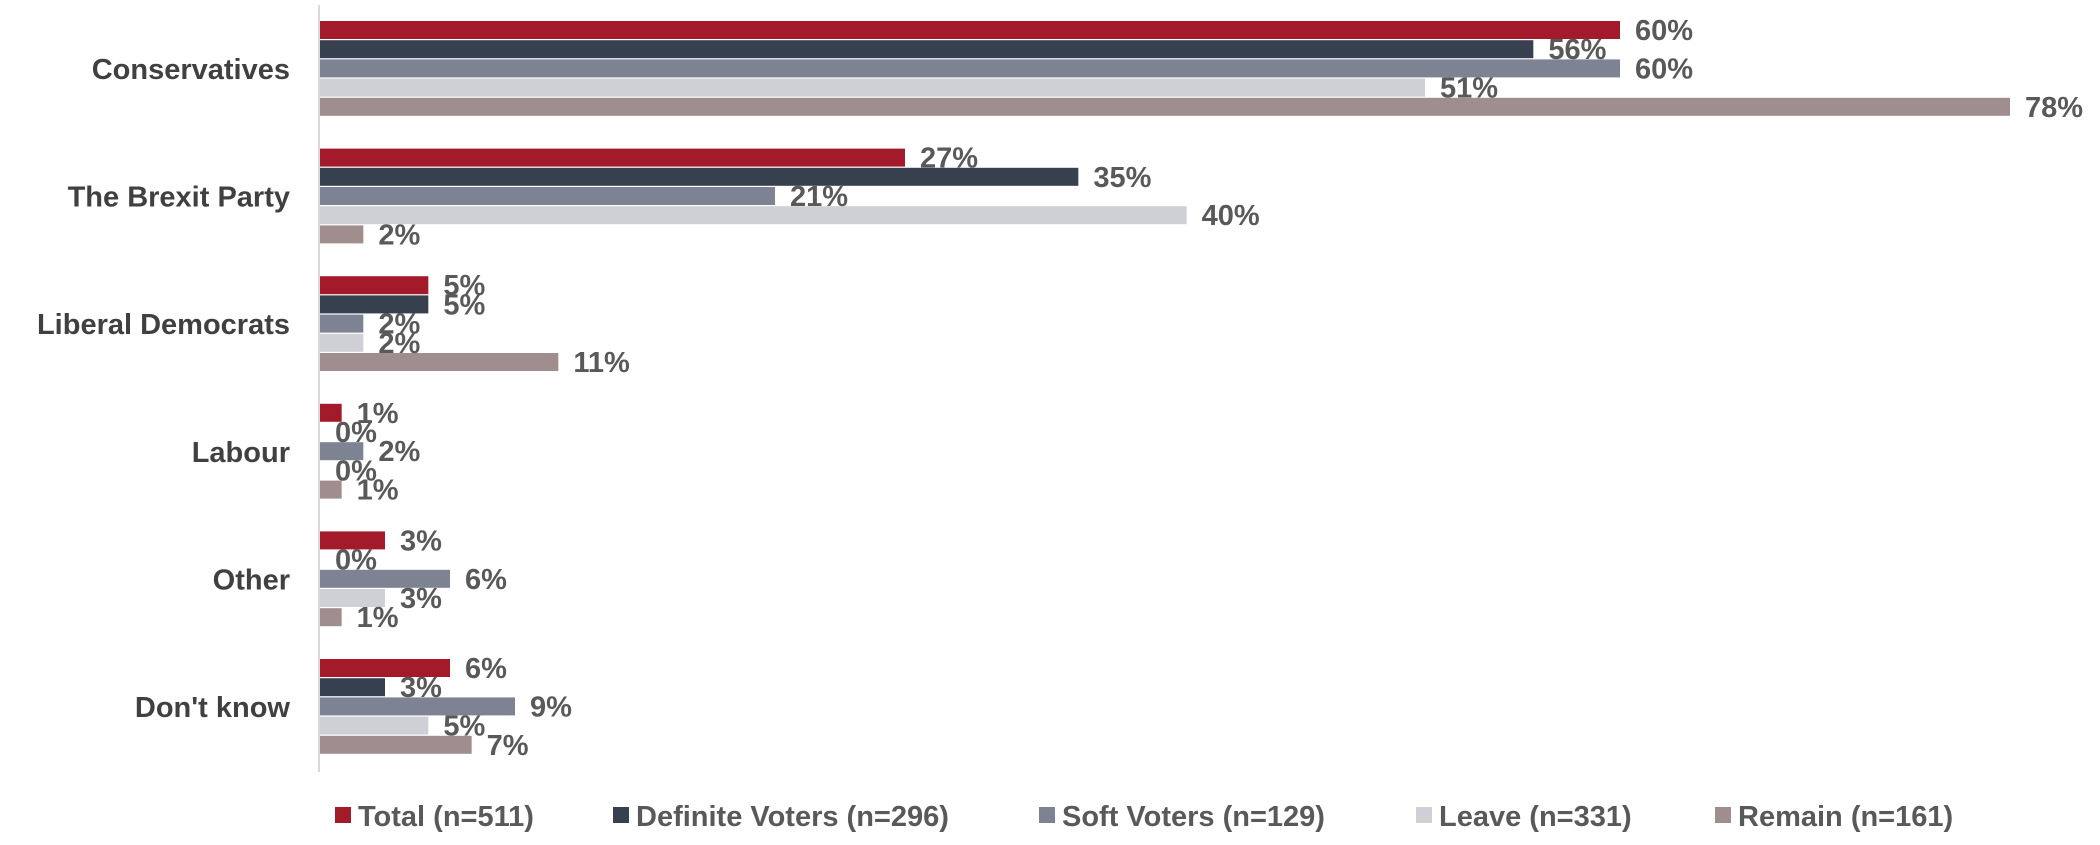  What do you see at coordinates (446, 817) in the screenshot?
I see `legend-label-total: Total (n=511)` at bounding box center [446, 817].